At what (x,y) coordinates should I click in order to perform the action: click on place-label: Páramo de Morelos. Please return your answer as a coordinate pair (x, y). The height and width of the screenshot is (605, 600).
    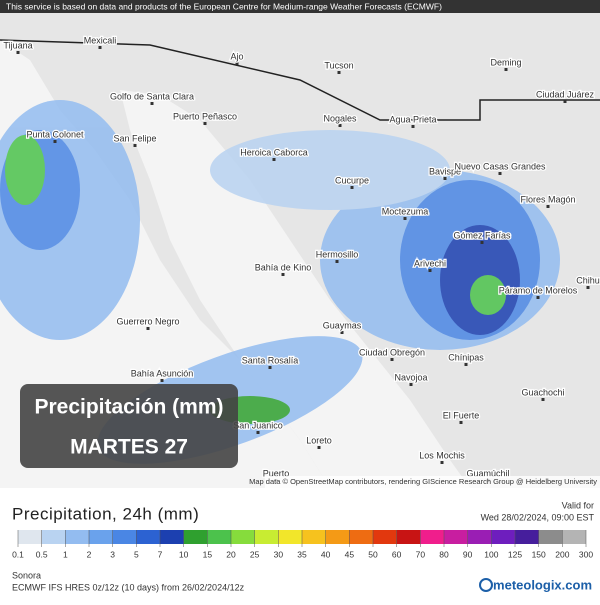
    Looking at the image, I should click on (538, 290).